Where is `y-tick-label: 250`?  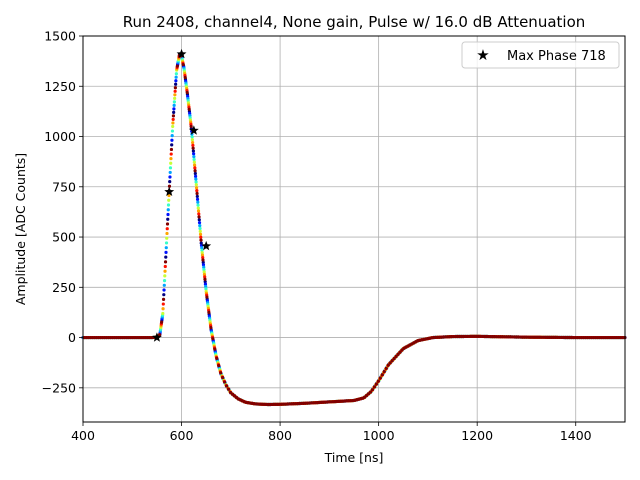 y-tick-label: 250 is located at coordinates (64, 287).